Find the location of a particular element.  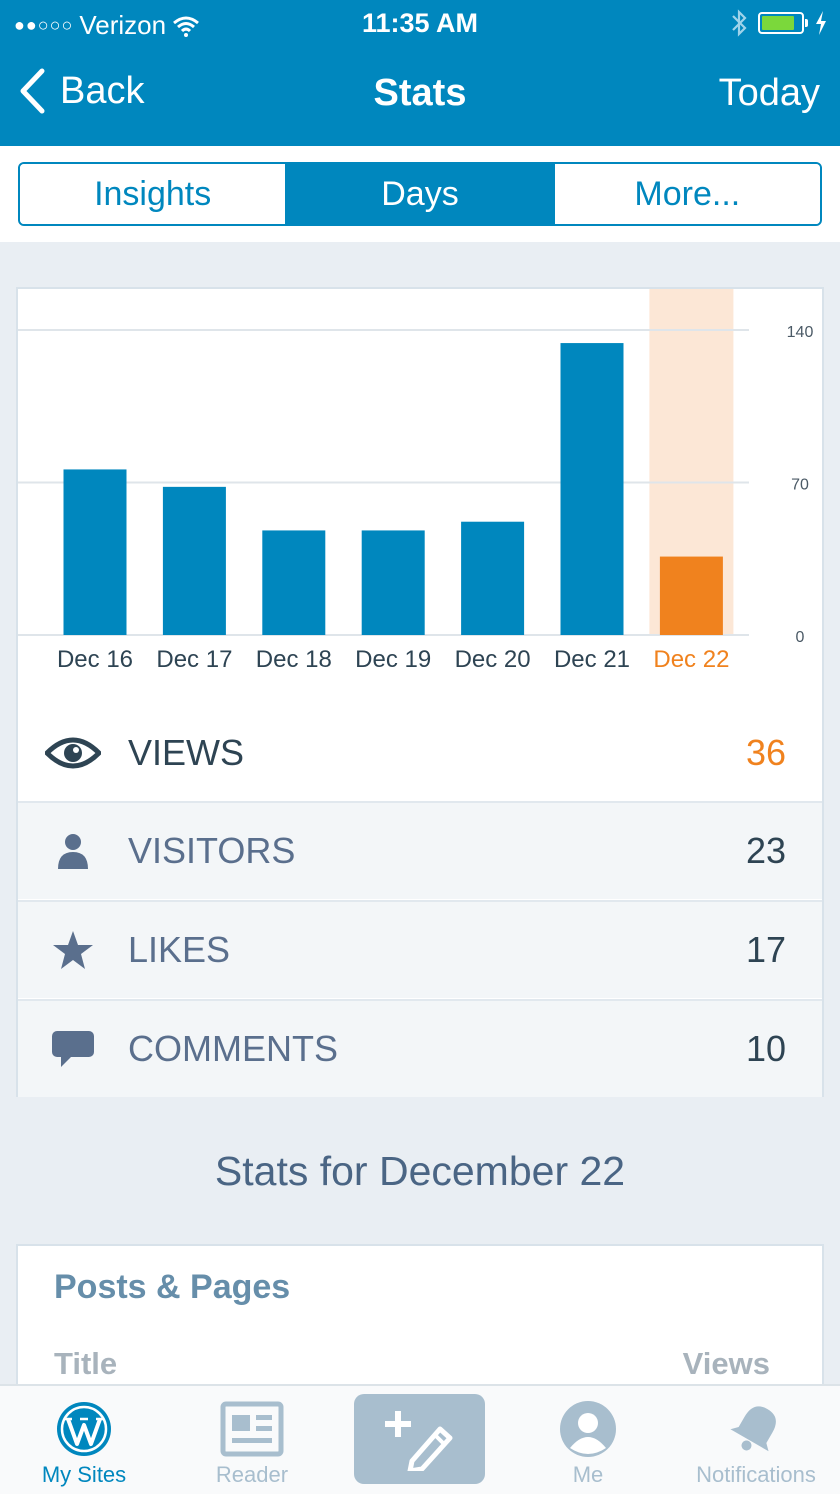

x-tick-label: Dec 22 is located at coordinates (691, 659).